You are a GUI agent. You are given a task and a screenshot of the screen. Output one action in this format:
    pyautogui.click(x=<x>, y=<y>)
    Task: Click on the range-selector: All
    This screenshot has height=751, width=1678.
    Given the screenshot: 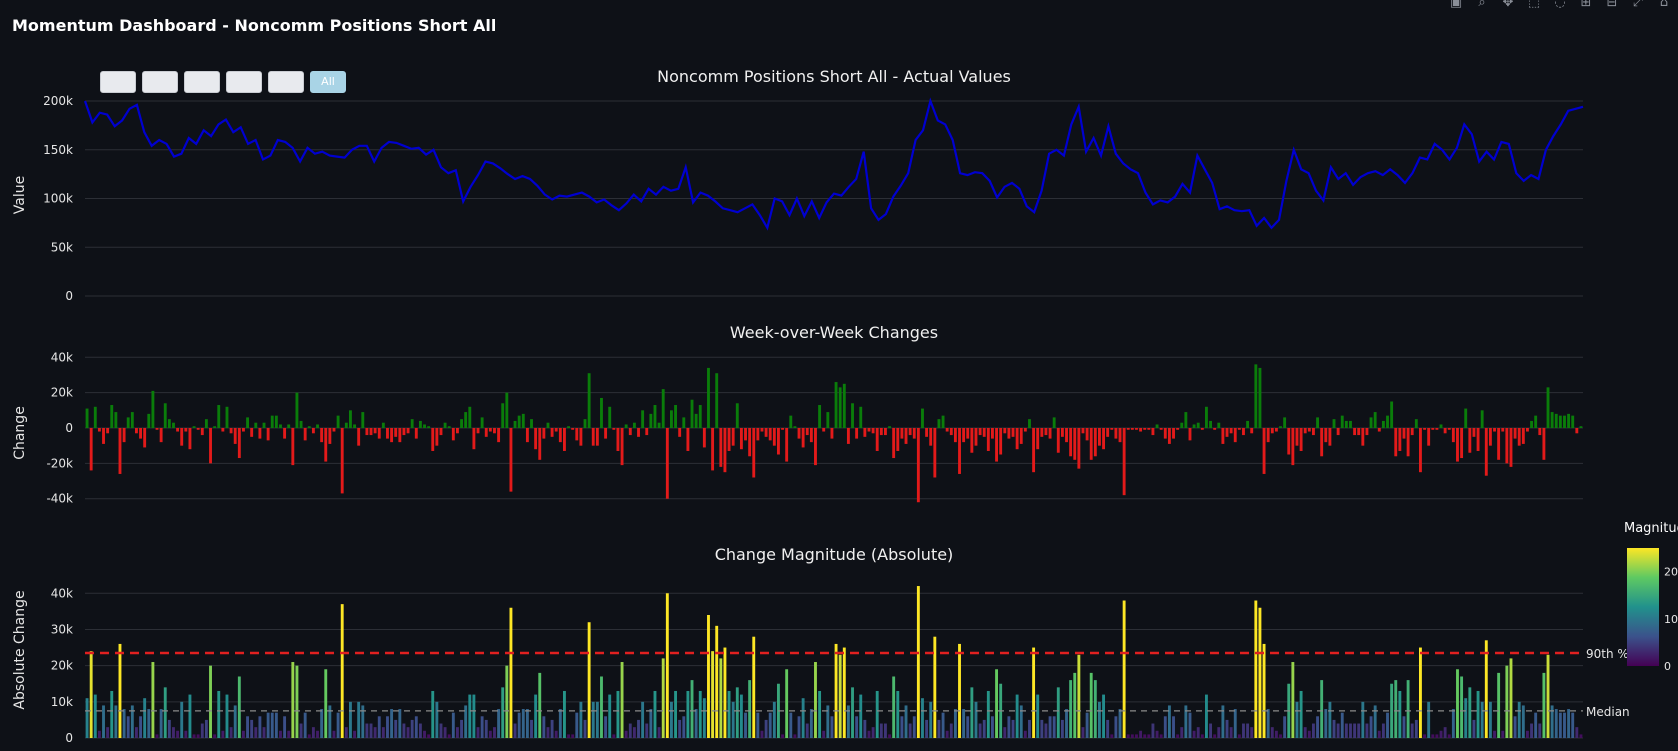 What is the action you would take?
    pyautogui.click(x=223, y=82)
    